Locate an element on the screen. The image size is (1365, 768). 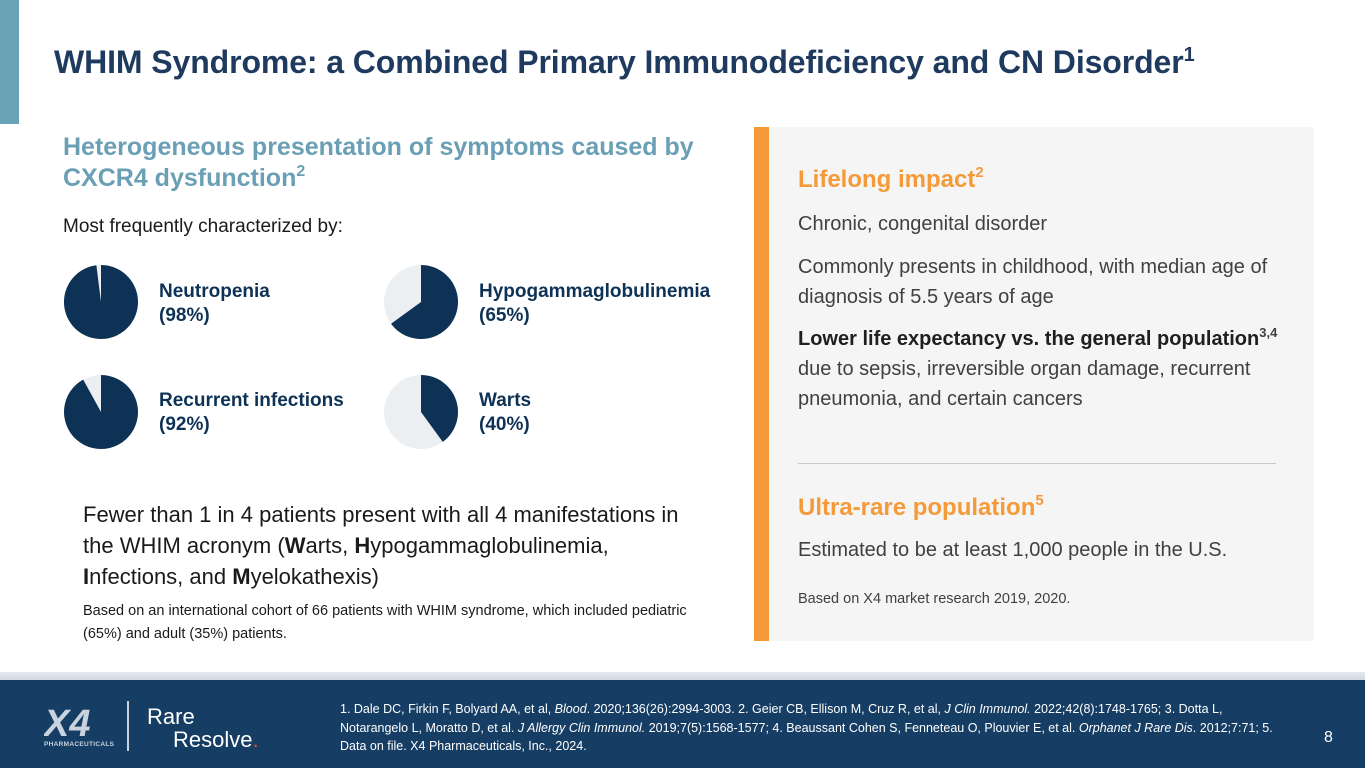
neutropenia-pie-slice is located at coordinates (100, 302).